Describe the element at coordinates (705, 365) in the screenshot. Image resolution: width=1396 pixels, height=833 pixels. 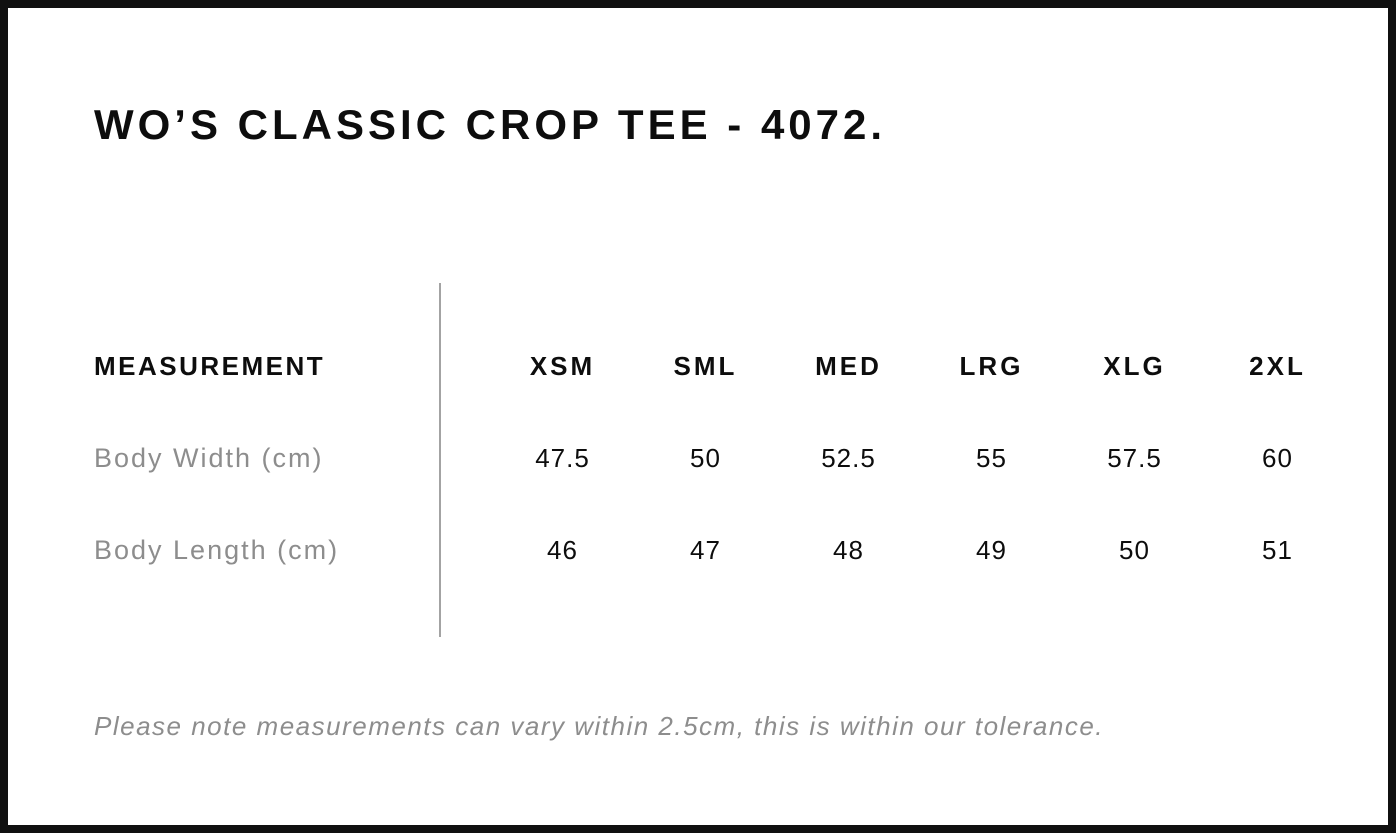
I see `size-header-sml: SML` at that location.